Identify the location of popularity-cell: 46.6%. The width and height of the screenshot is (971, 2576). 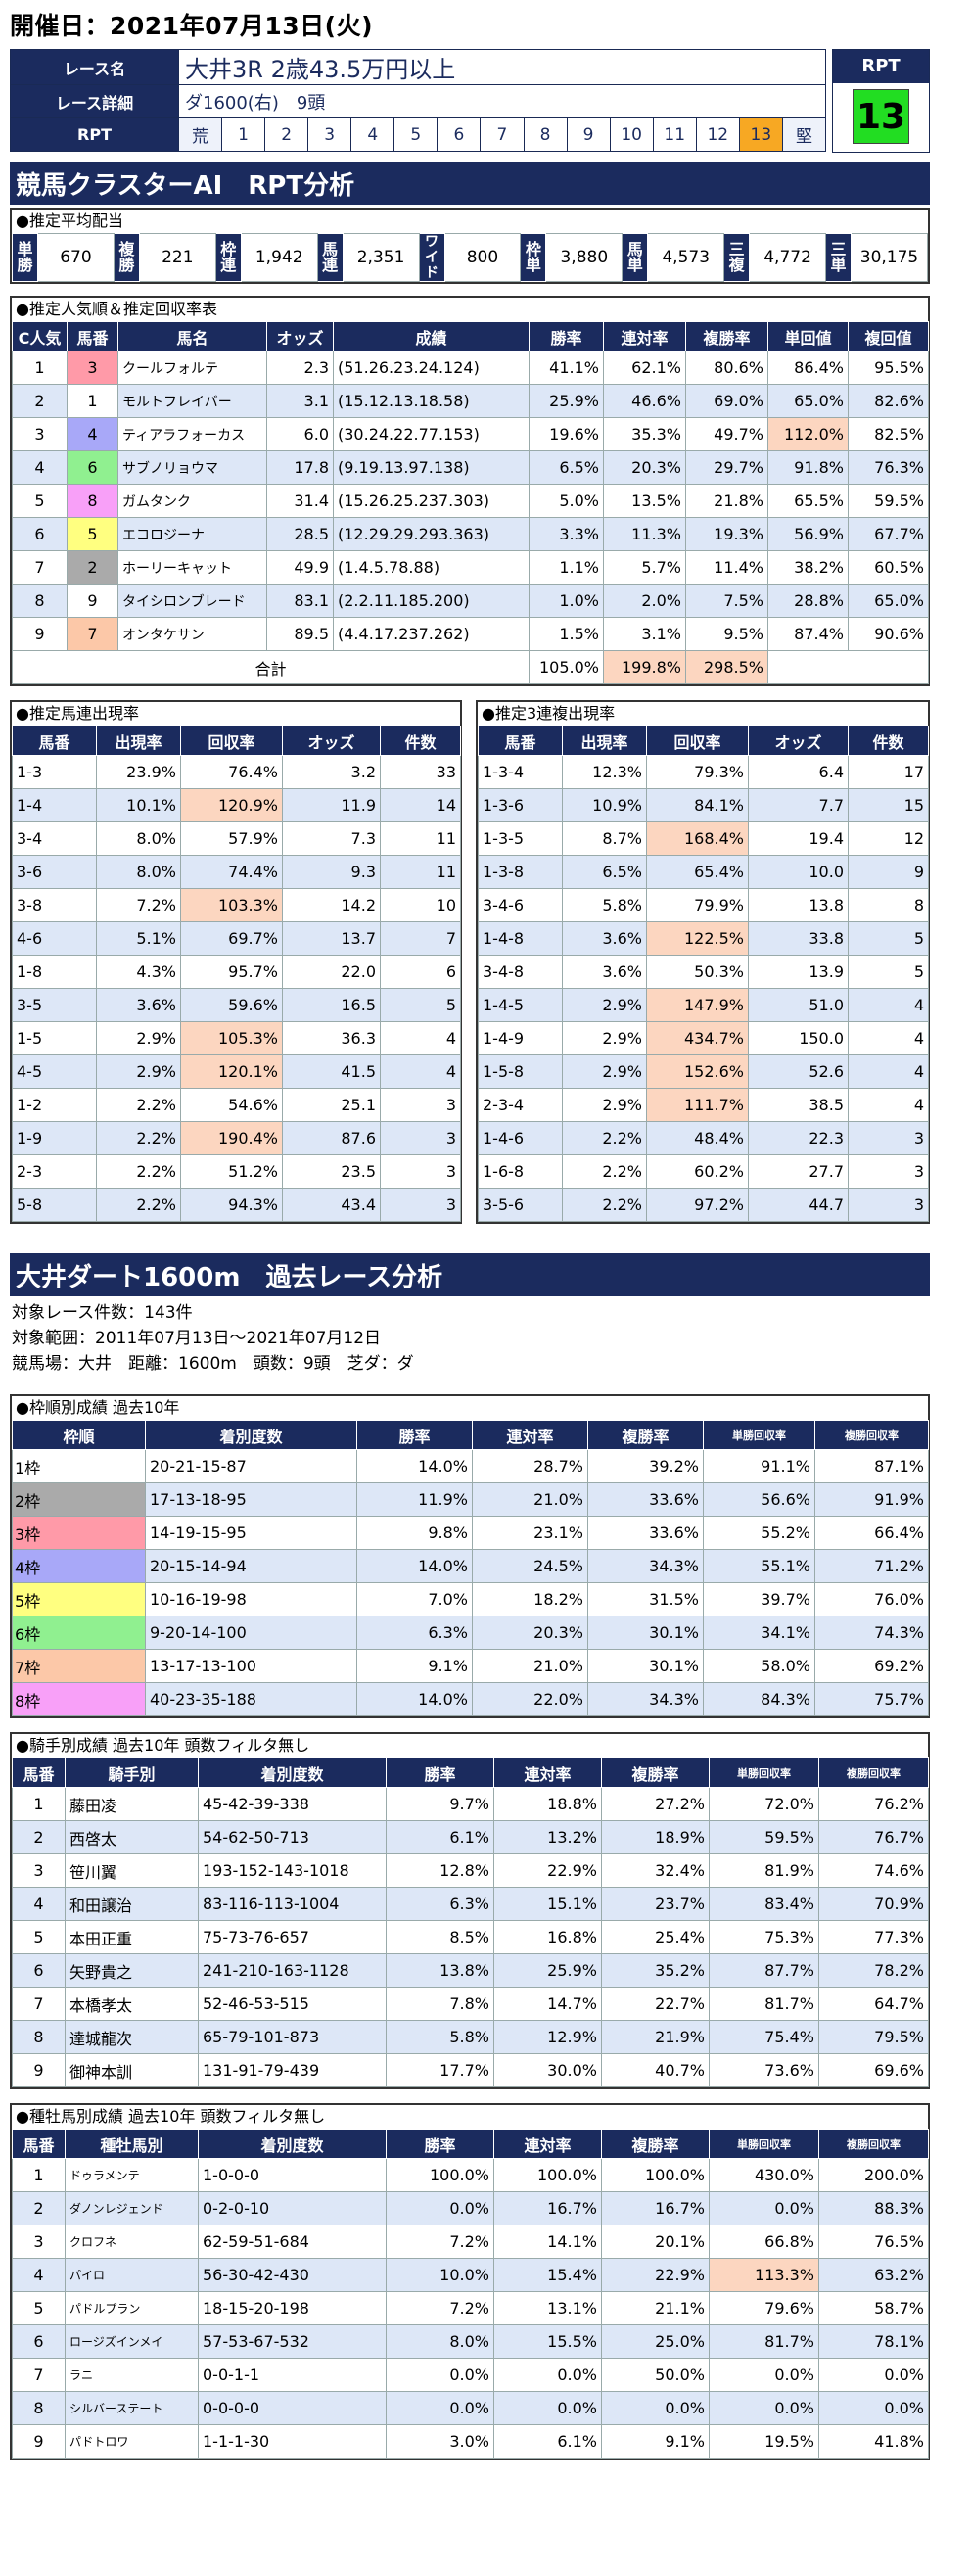
(644, 401).